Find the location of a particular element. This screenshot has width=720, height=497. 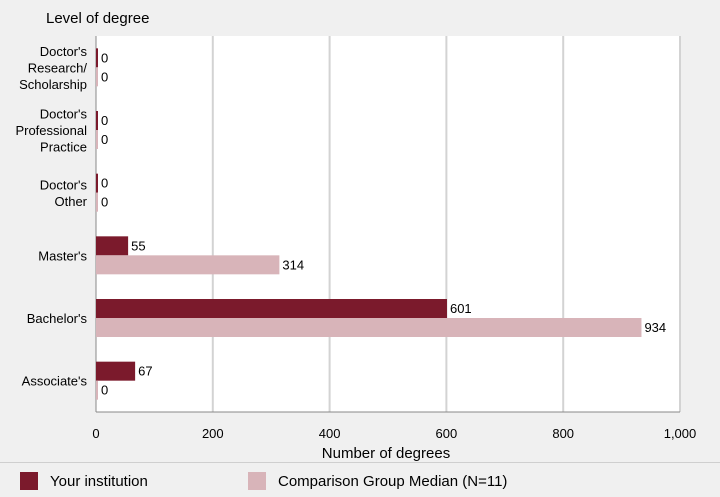

category-label: Master's is located at coordinates (62, 255).